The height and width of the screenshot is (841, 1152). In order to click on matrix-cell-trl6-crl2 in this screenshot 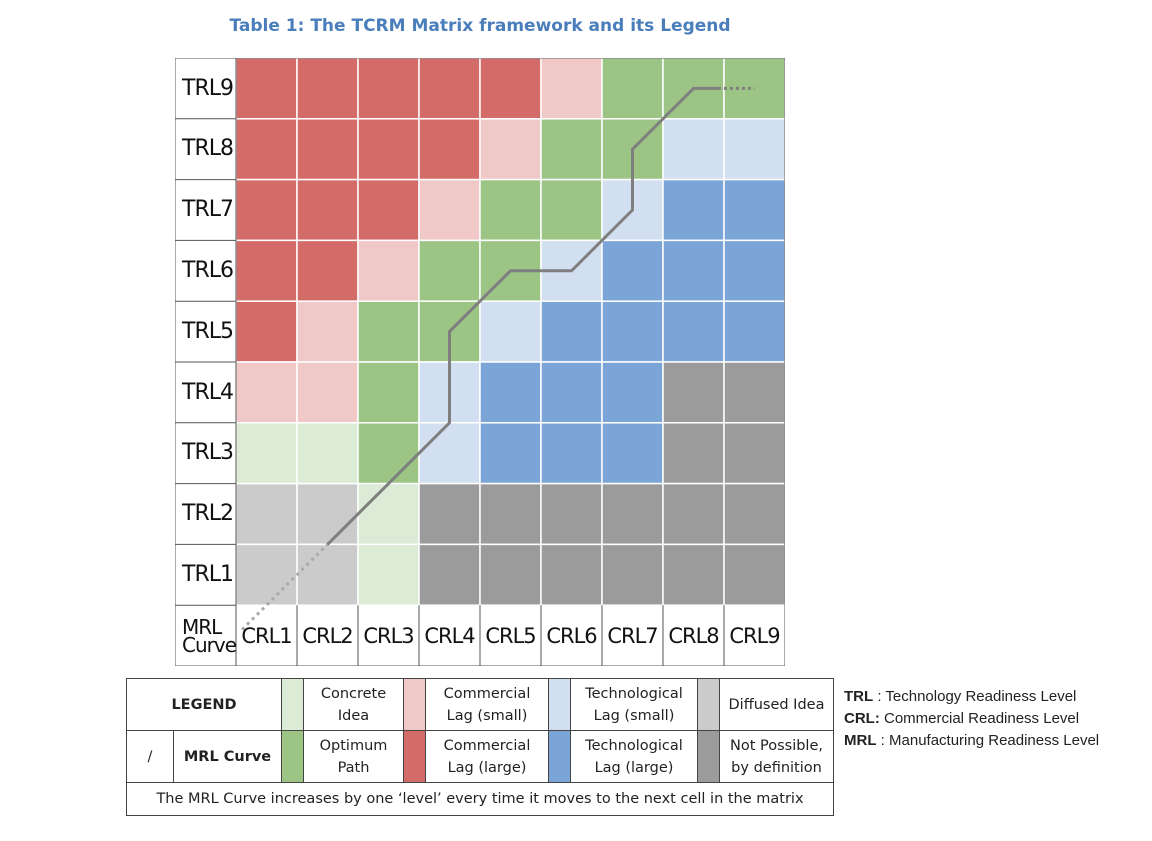, I will do `click(327, 270)`.